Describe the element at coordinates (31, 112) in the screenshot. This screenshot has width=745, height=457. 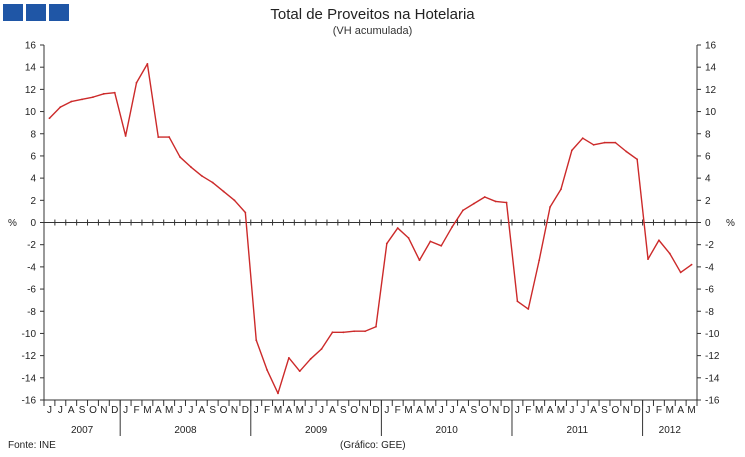
I see `y-tick-label-left: 10` at that location.